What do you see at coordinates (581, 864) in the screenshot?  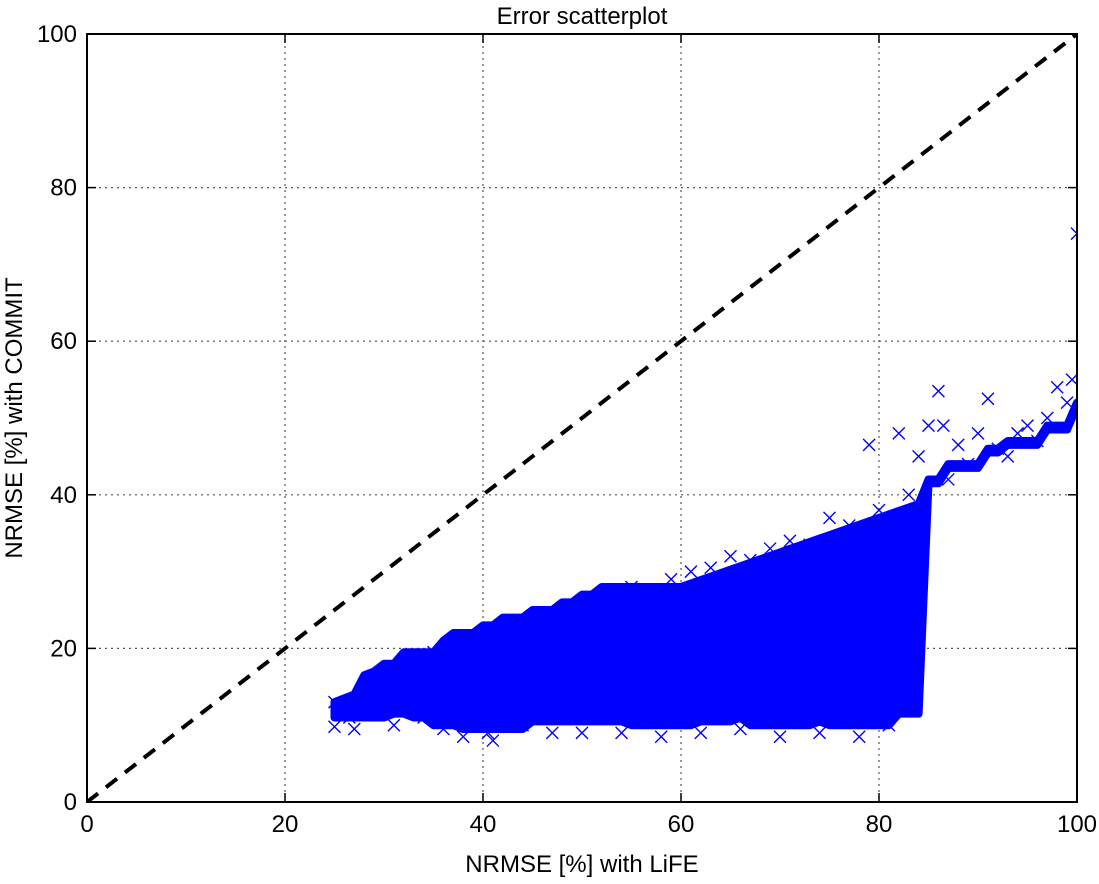 I see `x-axis-label: NRMSE [%] with LiFE` at bounding box center [581, 864].